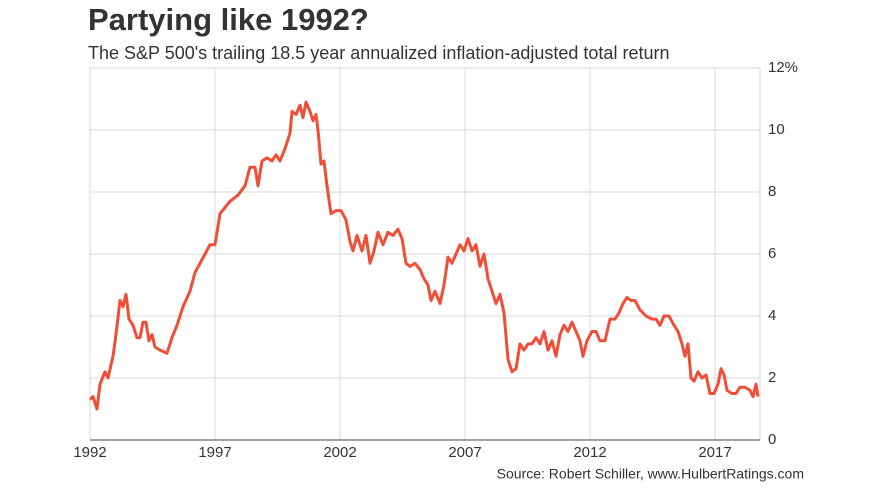 The width and height of the screenshot is (890, 501). Describe the element at coordinates (772, 377) in the screenshot. I see `y-tick-label: 2` at that location.